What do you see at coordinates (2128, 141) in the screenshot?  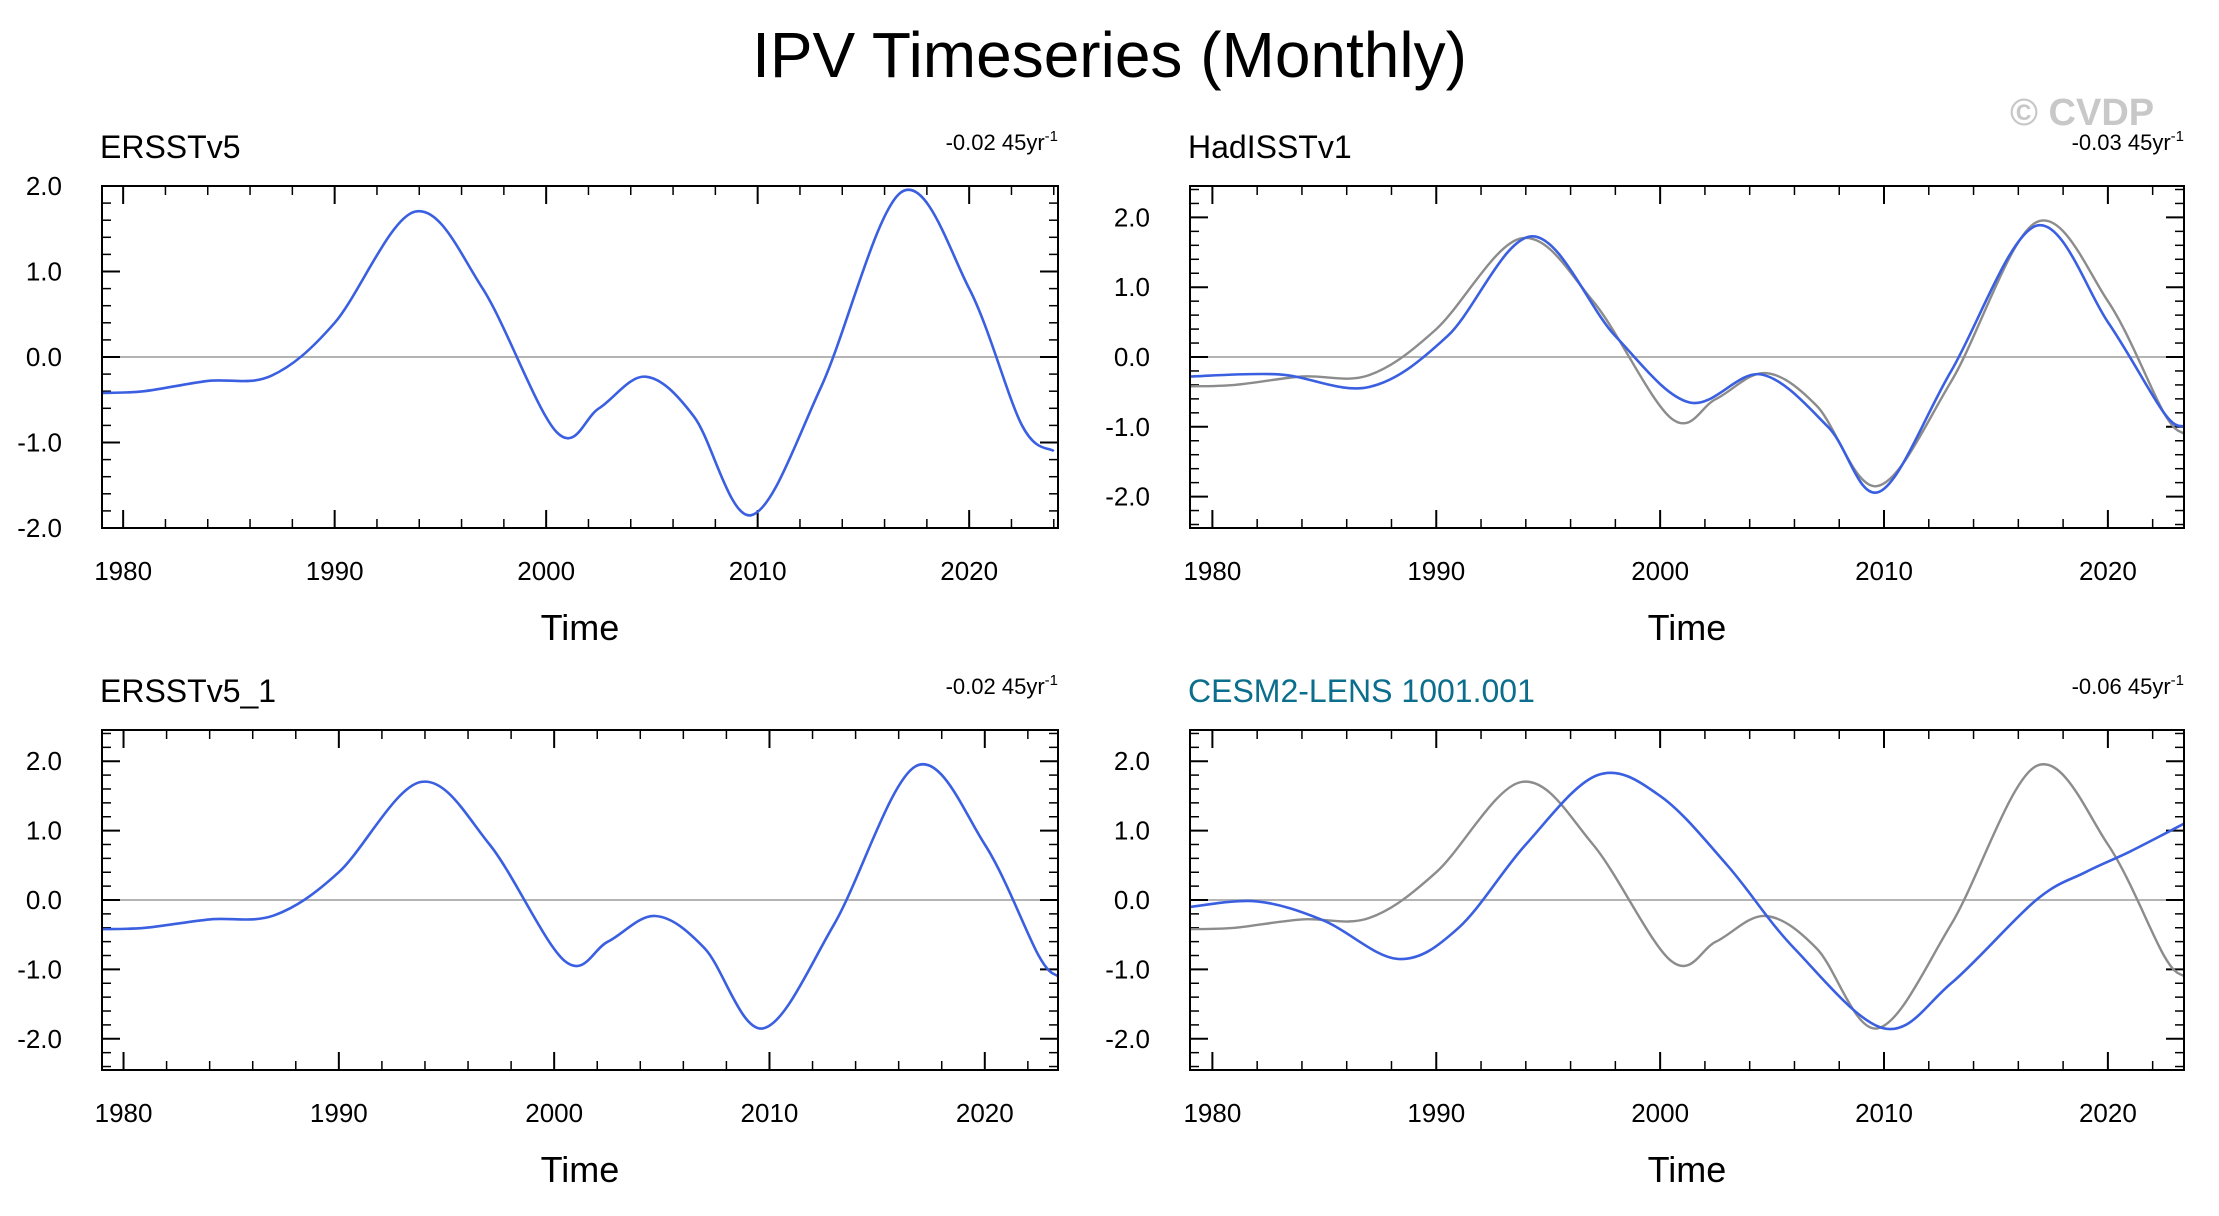 I see `trend-label: -0.03 45yr-1` at bounding box center [2128, 141].